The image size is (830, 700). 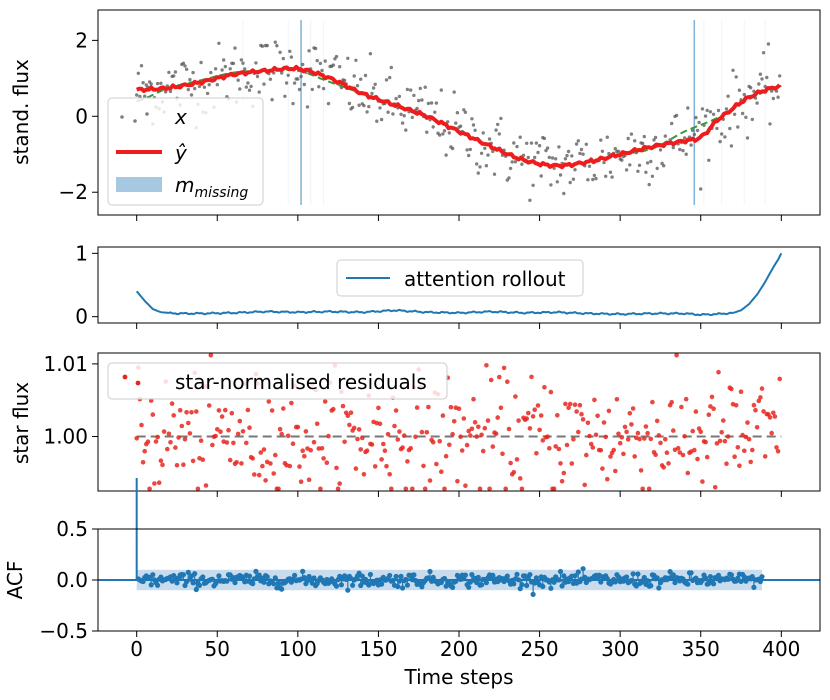 I want to click on attention-rollout-line, so click(x=459, y=284).